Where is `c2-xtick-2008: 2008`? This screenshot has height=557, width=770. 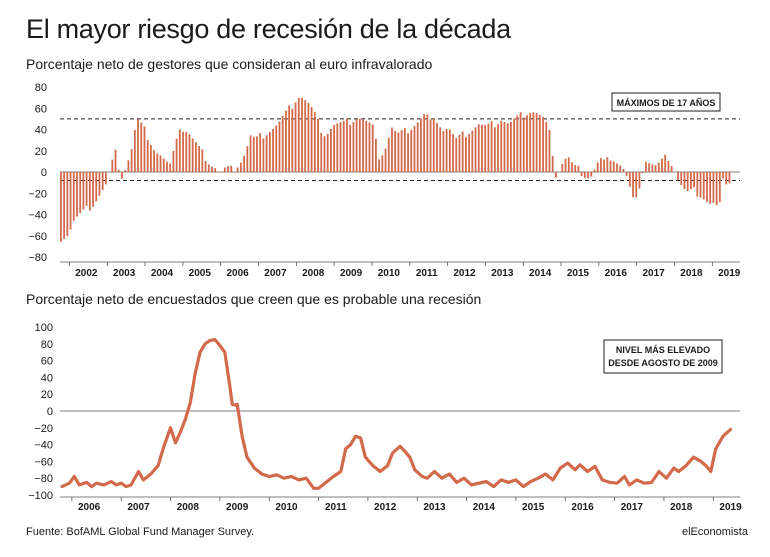
c2-xtick-2008: 2008 is located at coordinates (188, 507).